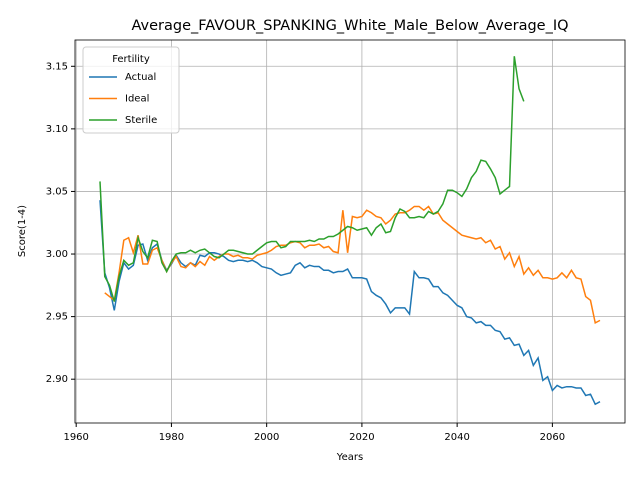  What do you see at coordinates (22, 231) in the screenshot?
I see `y-axis-label: Score(1-4)` at bounding box center [22, 231].